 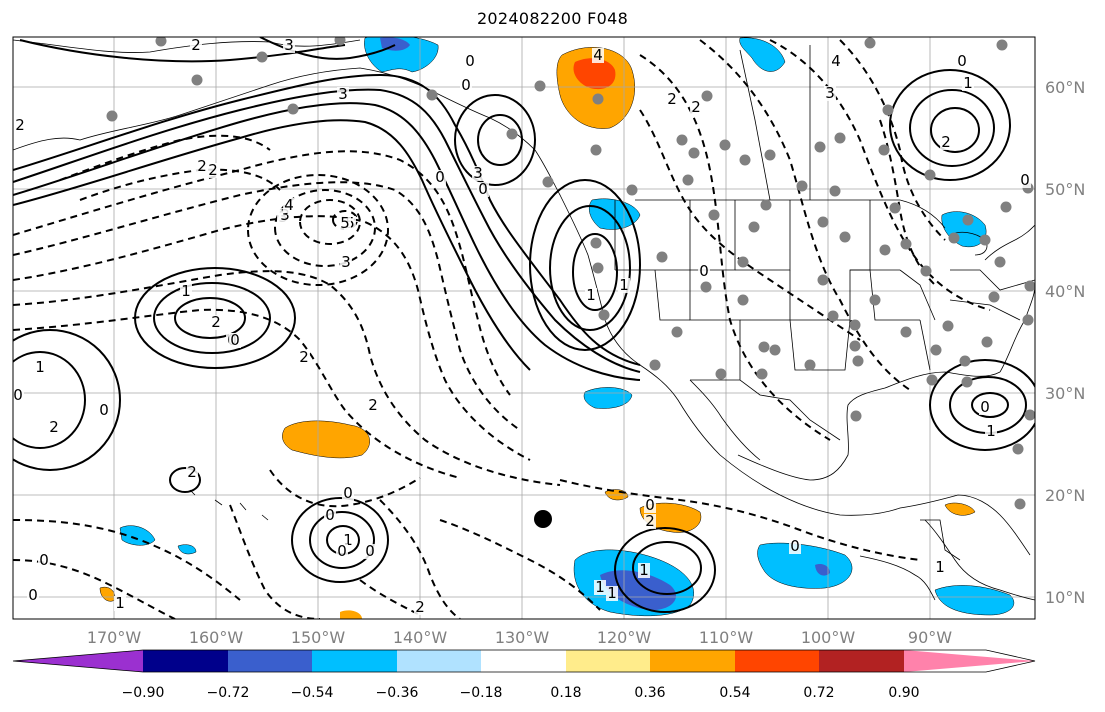 What do you see at coordinates (960, 509) in the screenshot?
I see `shade-orange-caribbean` at bounding box center [960, 509].